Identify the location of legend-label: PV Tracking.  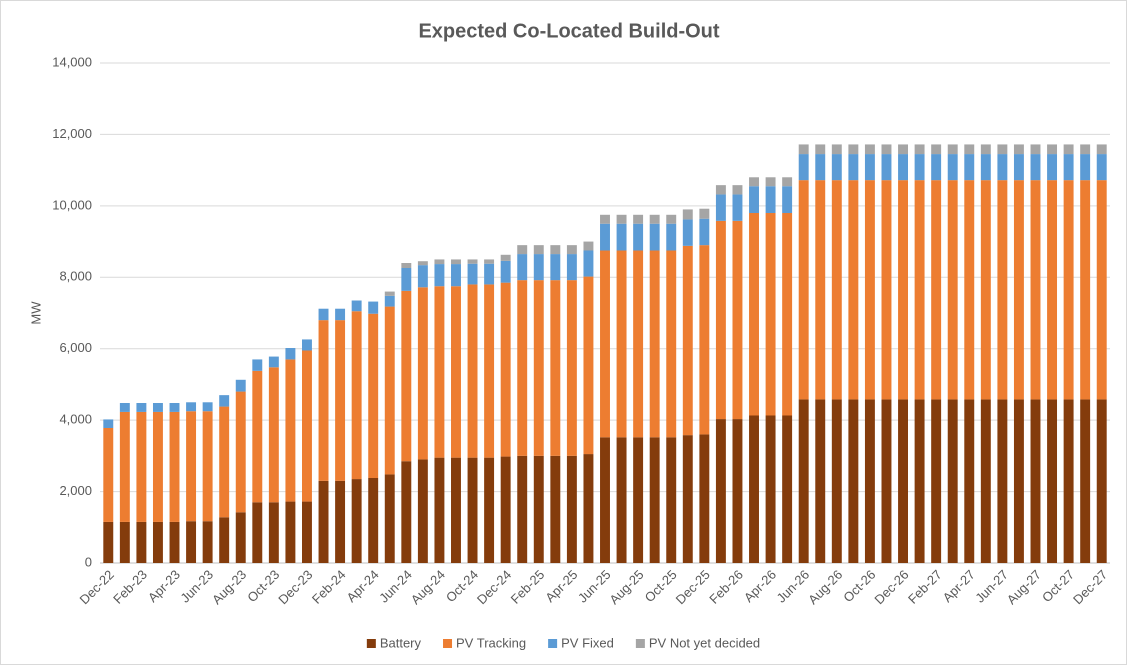
(491, 642).